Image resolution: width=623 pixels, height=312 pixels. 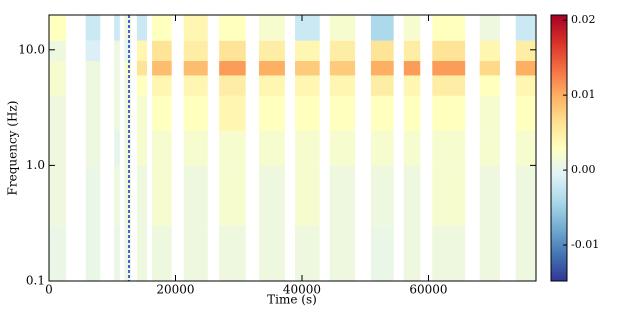 I want to click on x-tick-label: 60000, so click(x=428, y=290).